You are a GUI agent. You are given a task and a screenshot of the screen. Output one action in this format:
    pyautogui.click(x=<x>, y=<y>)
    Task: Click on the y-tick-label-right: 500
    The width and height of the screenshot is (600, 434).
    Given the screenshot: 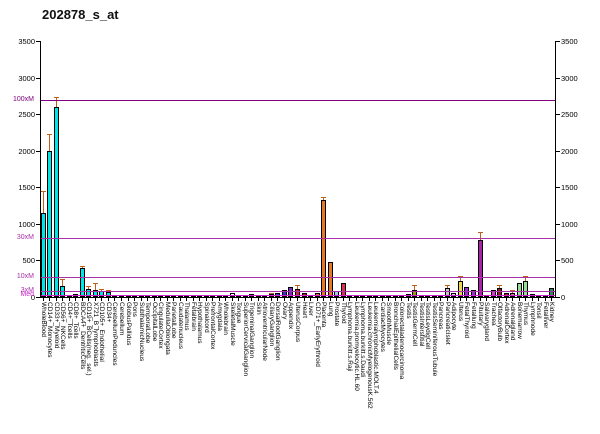 What is the action you would take?
    pyautogui.click(x=567, y=260)
    